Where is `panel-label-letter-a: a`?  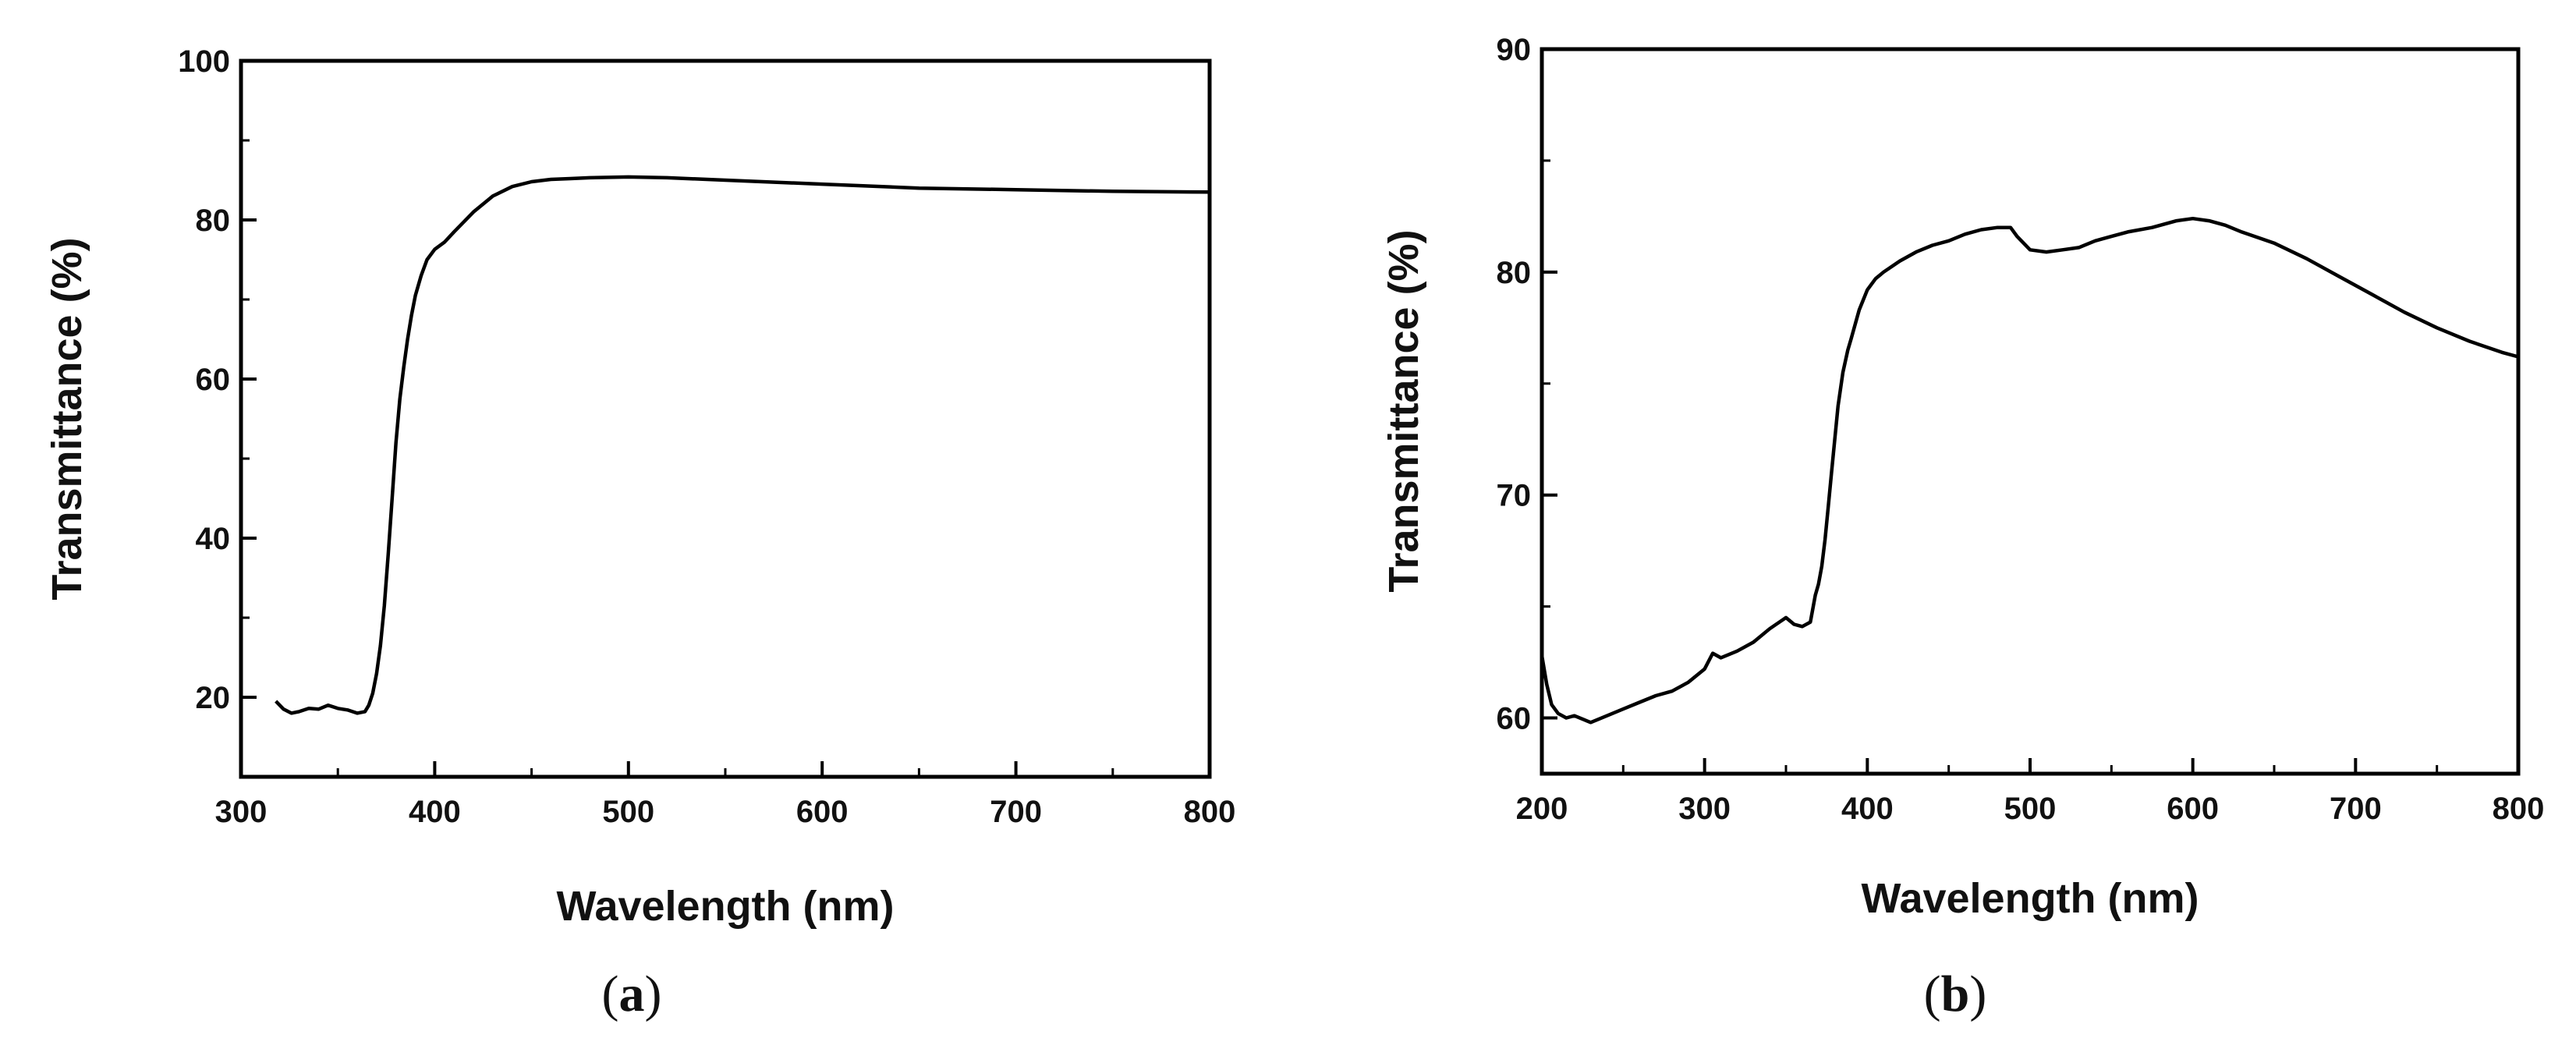 panel-label-letter-a: a is located at coordinates (632, 994).